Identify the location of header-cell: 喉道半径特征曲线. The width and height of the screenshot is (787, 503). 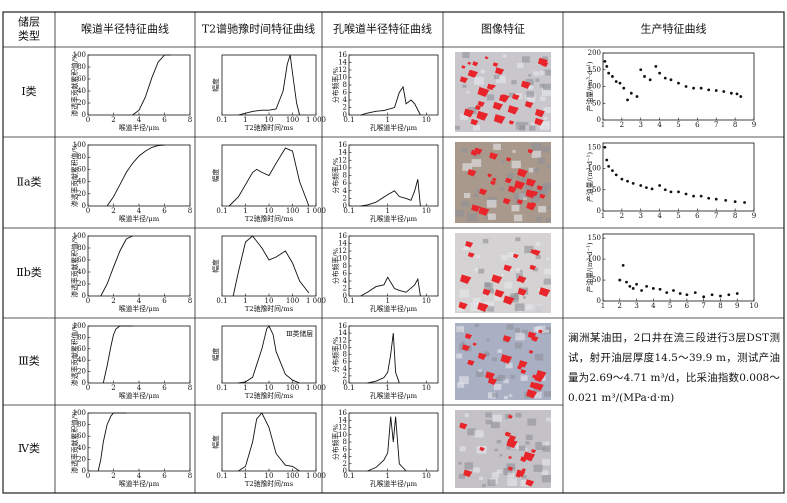
(125, 29).